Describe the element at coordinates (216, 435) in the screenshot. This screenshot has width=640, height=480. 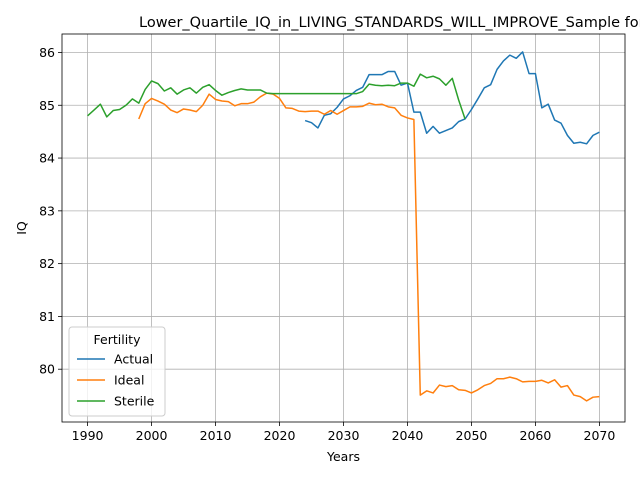
I see `x-tick-label: 2010` at that location.